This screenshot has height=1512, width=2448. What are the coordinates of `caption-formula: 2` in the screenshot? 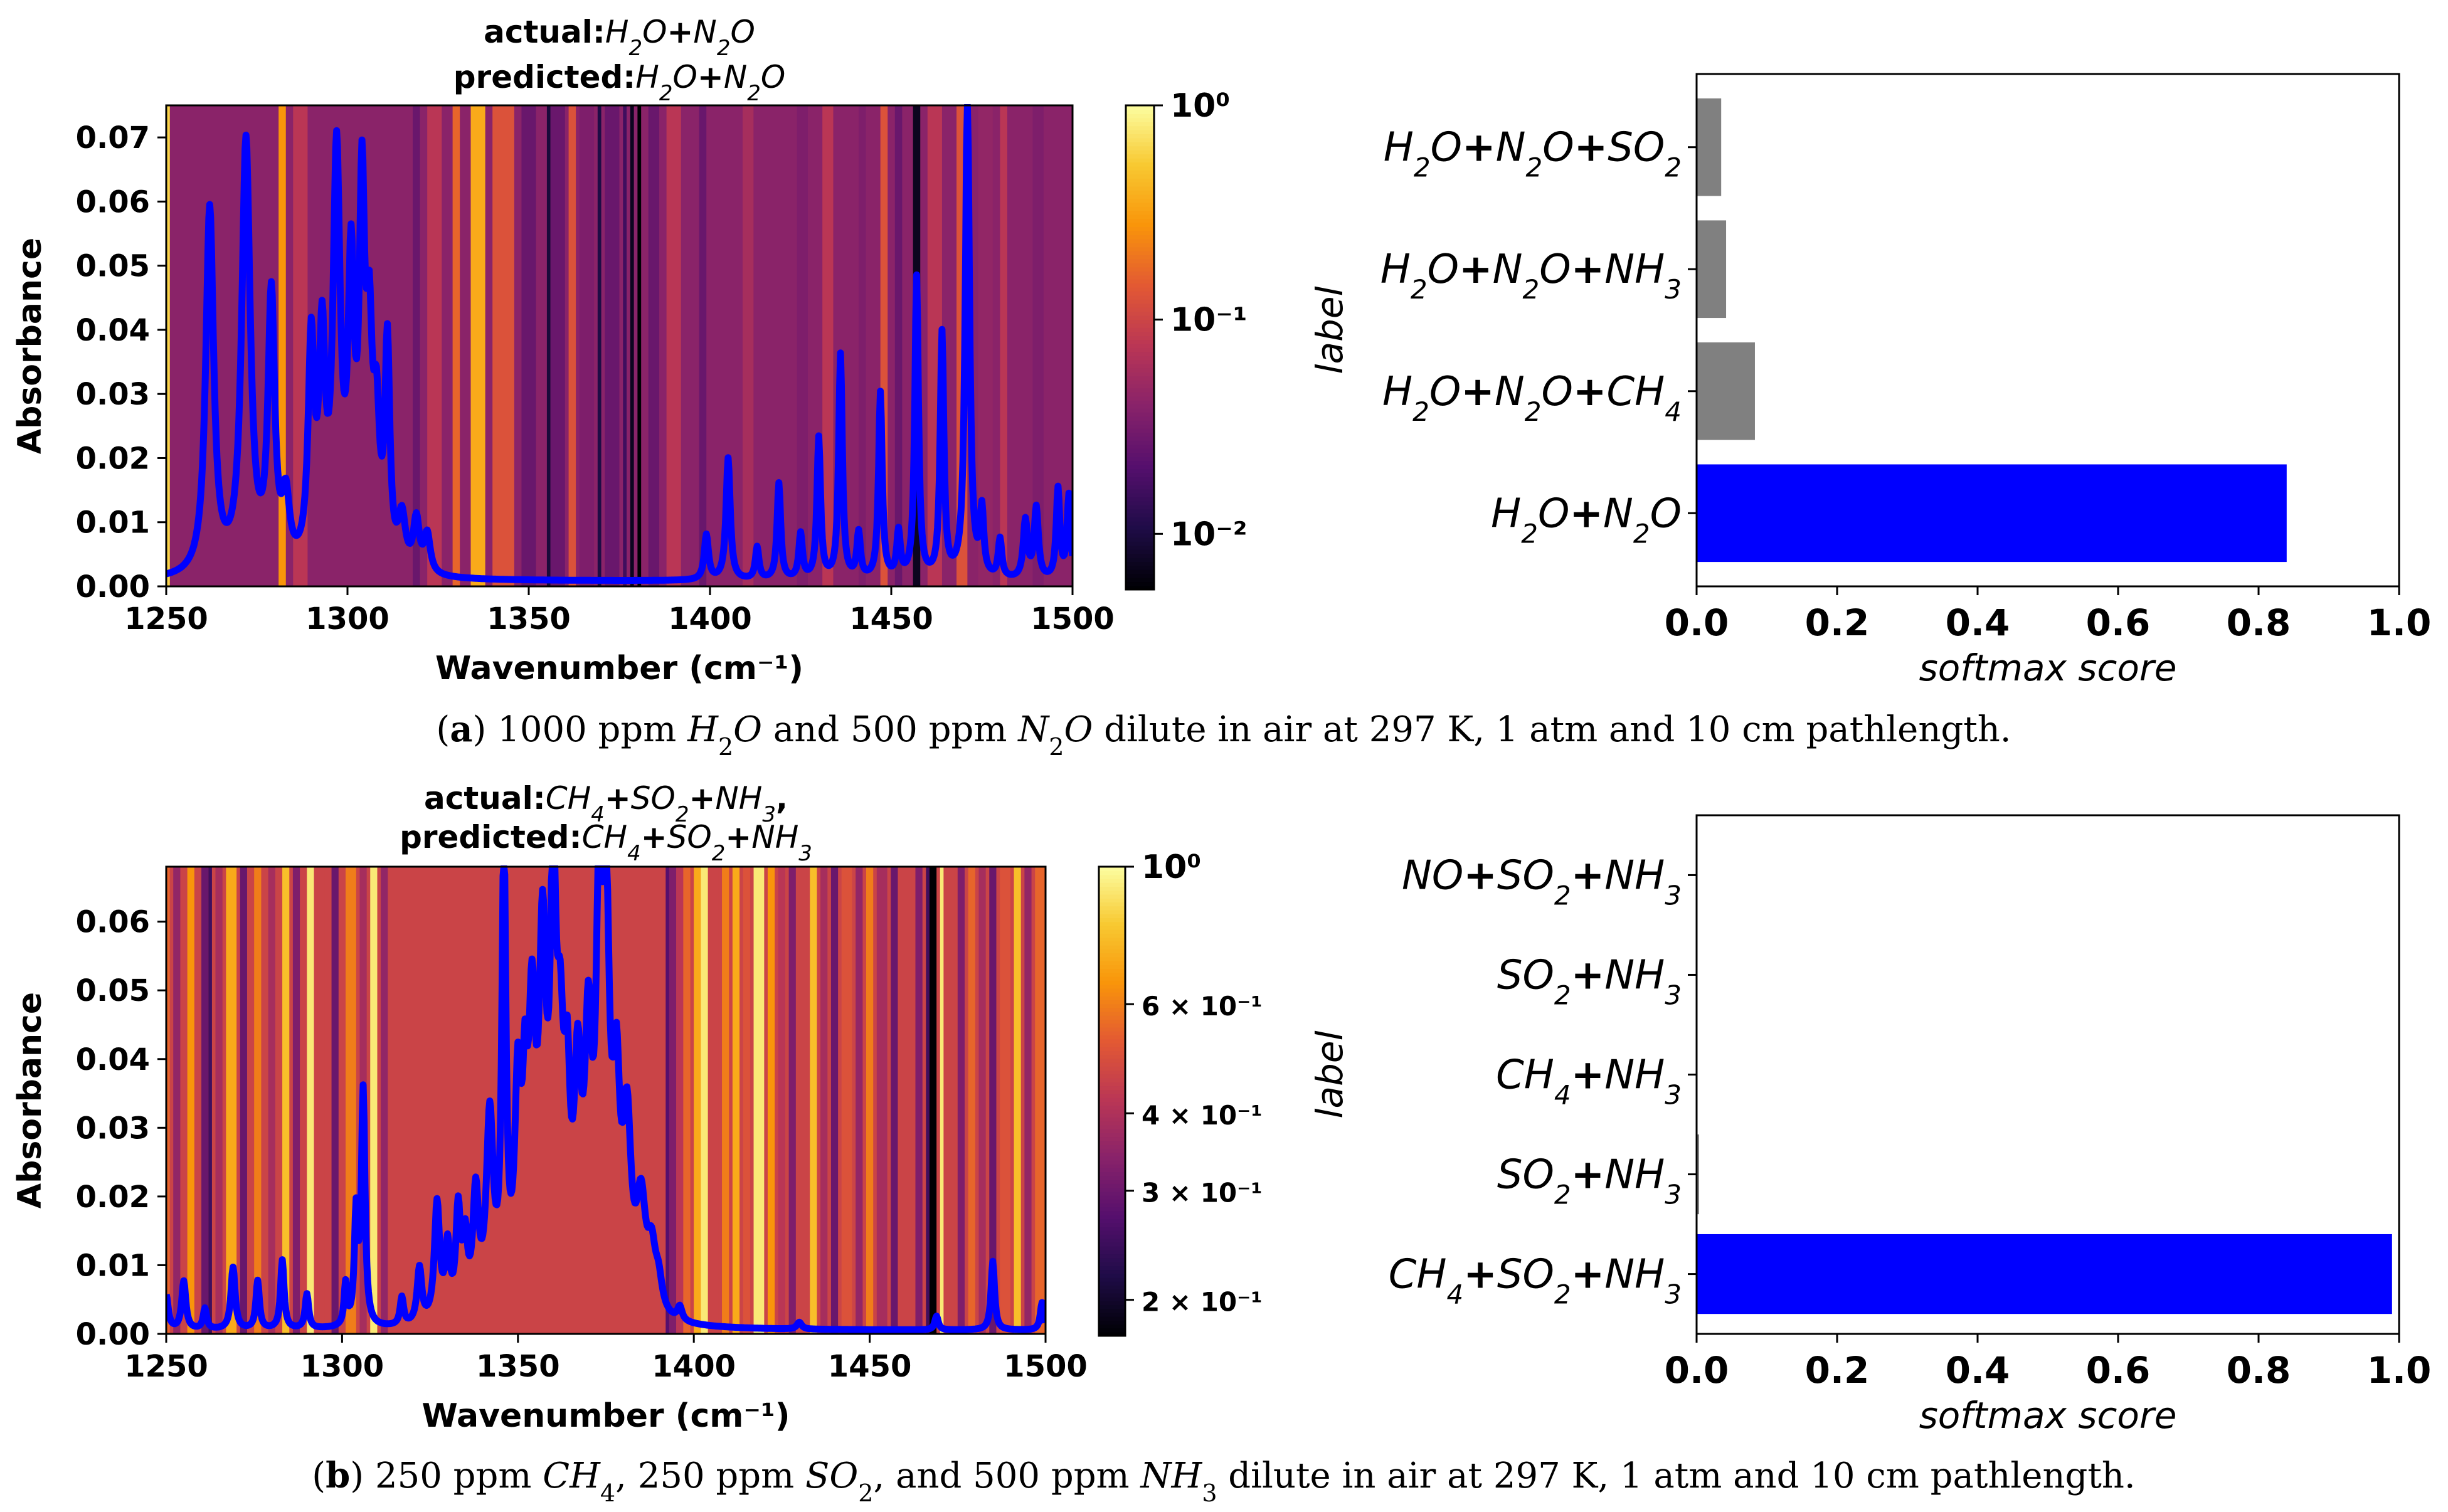 It's located at (1056, 747).